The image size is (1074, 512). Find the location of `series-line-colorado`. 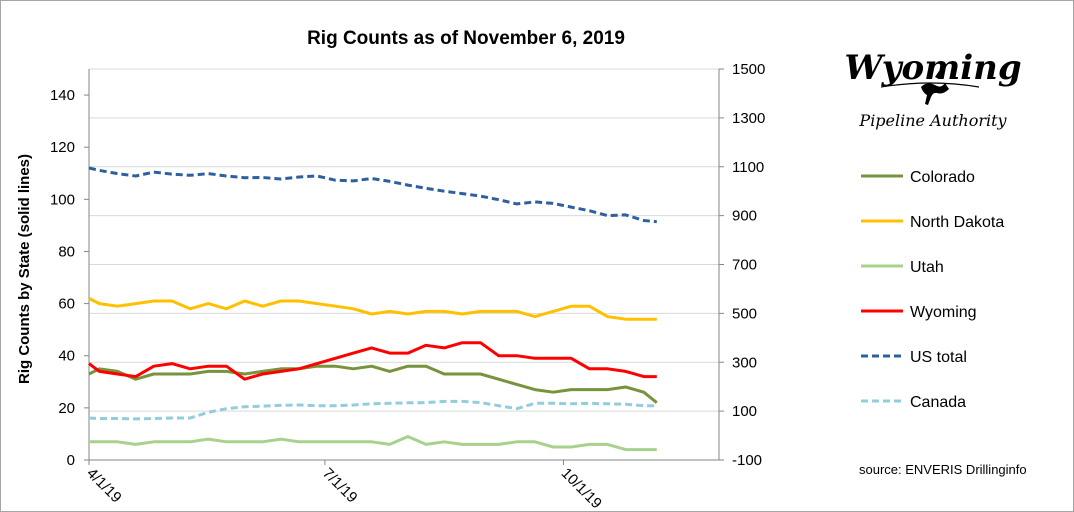

series-line-colorado is located at coordinates (373, 384).